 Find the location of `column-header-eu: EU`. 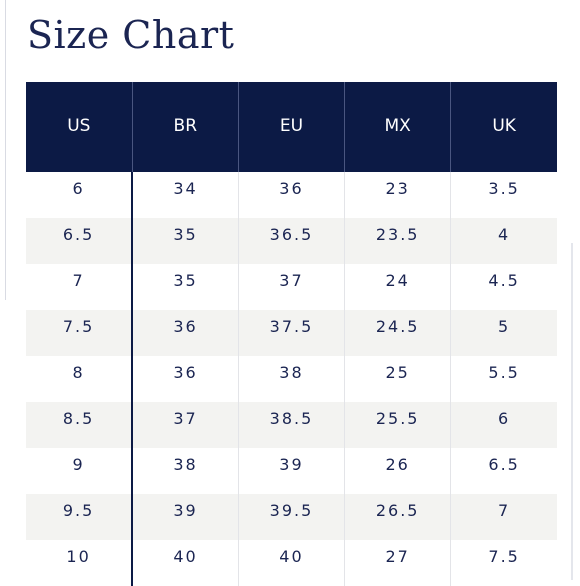

column-header-eu: EU is located at coordinates (291, 127).